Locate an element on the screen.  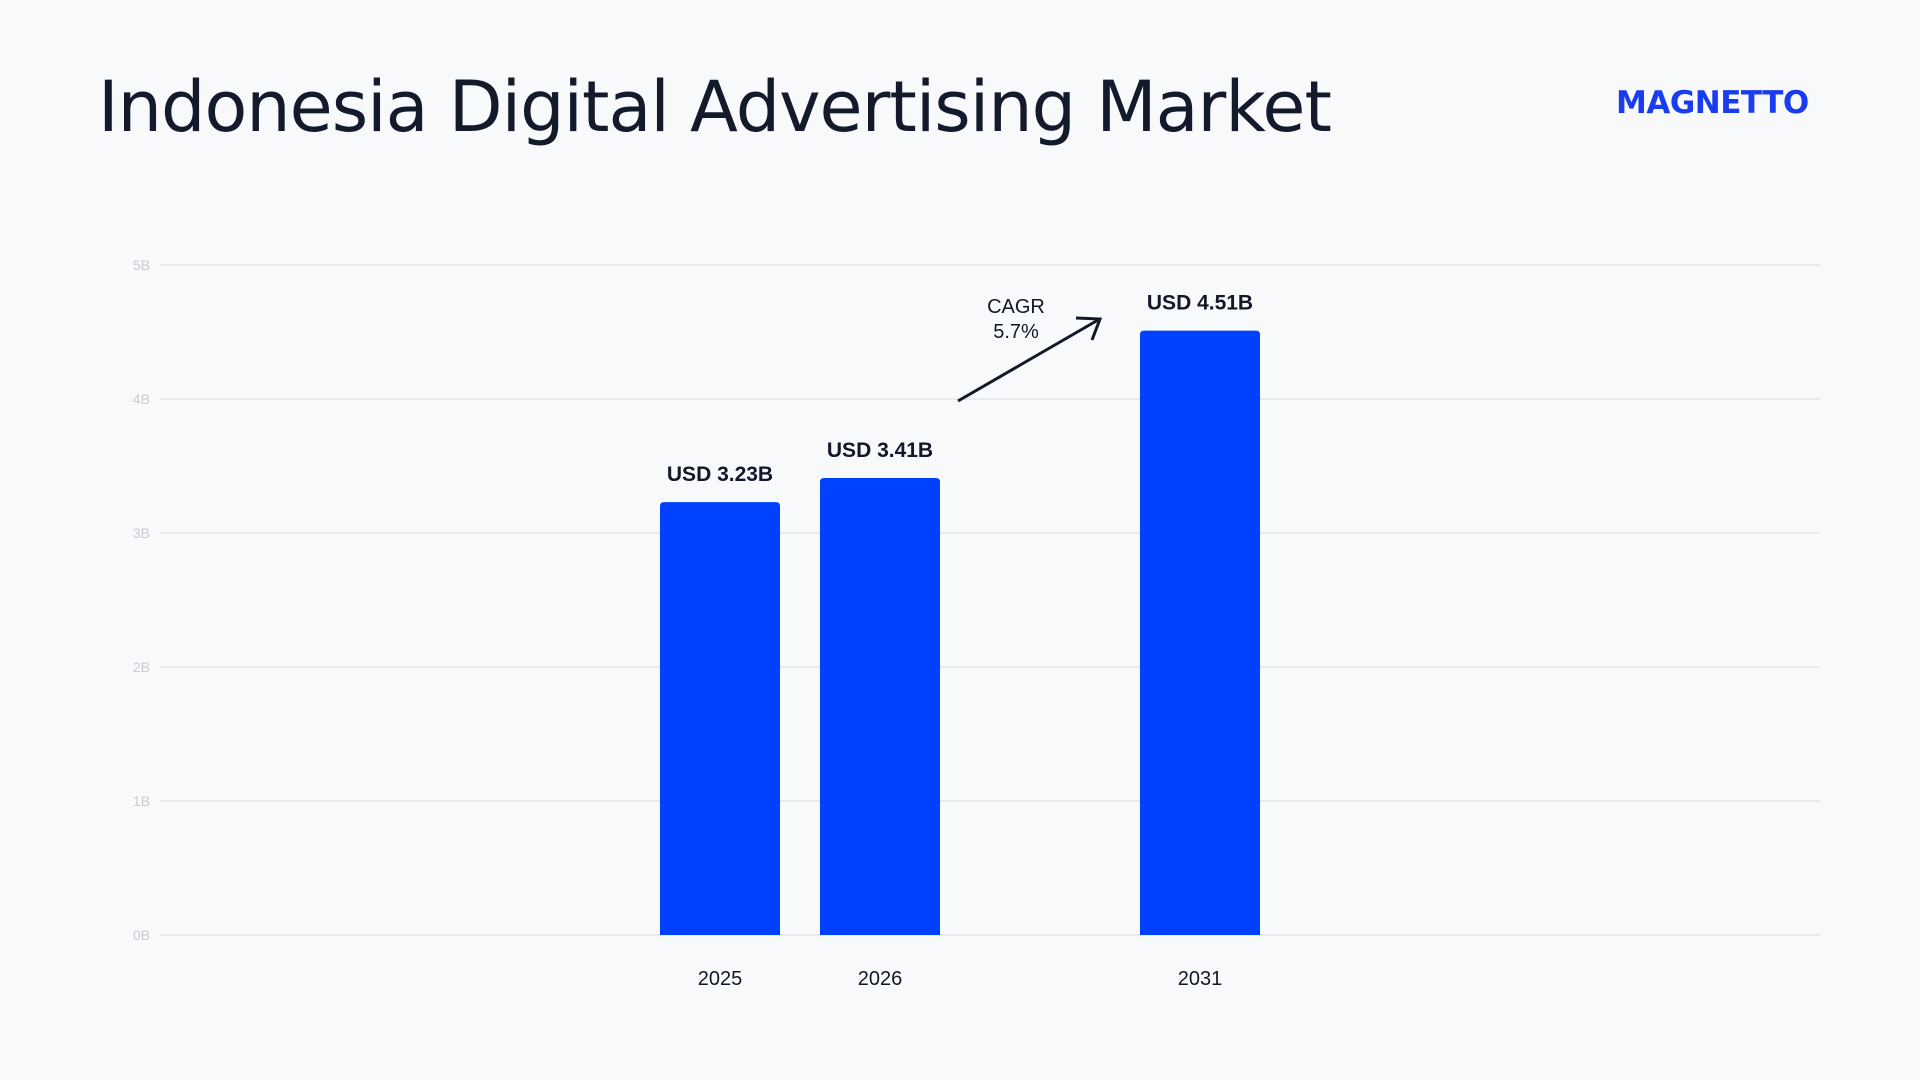
data-label-2025: USD 3.23B is located at coordinates (720, 474).